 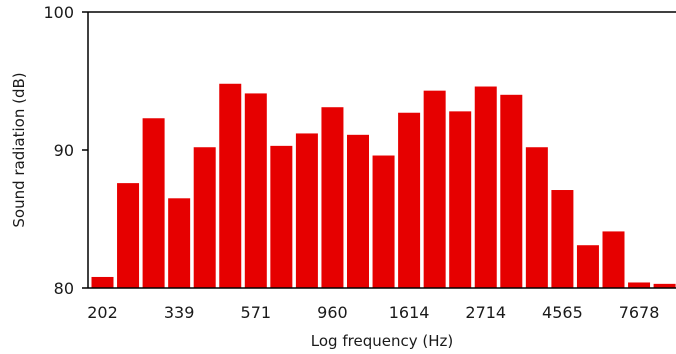 I want to click on x-tick-label: 1614, so click(x=409, y=312).